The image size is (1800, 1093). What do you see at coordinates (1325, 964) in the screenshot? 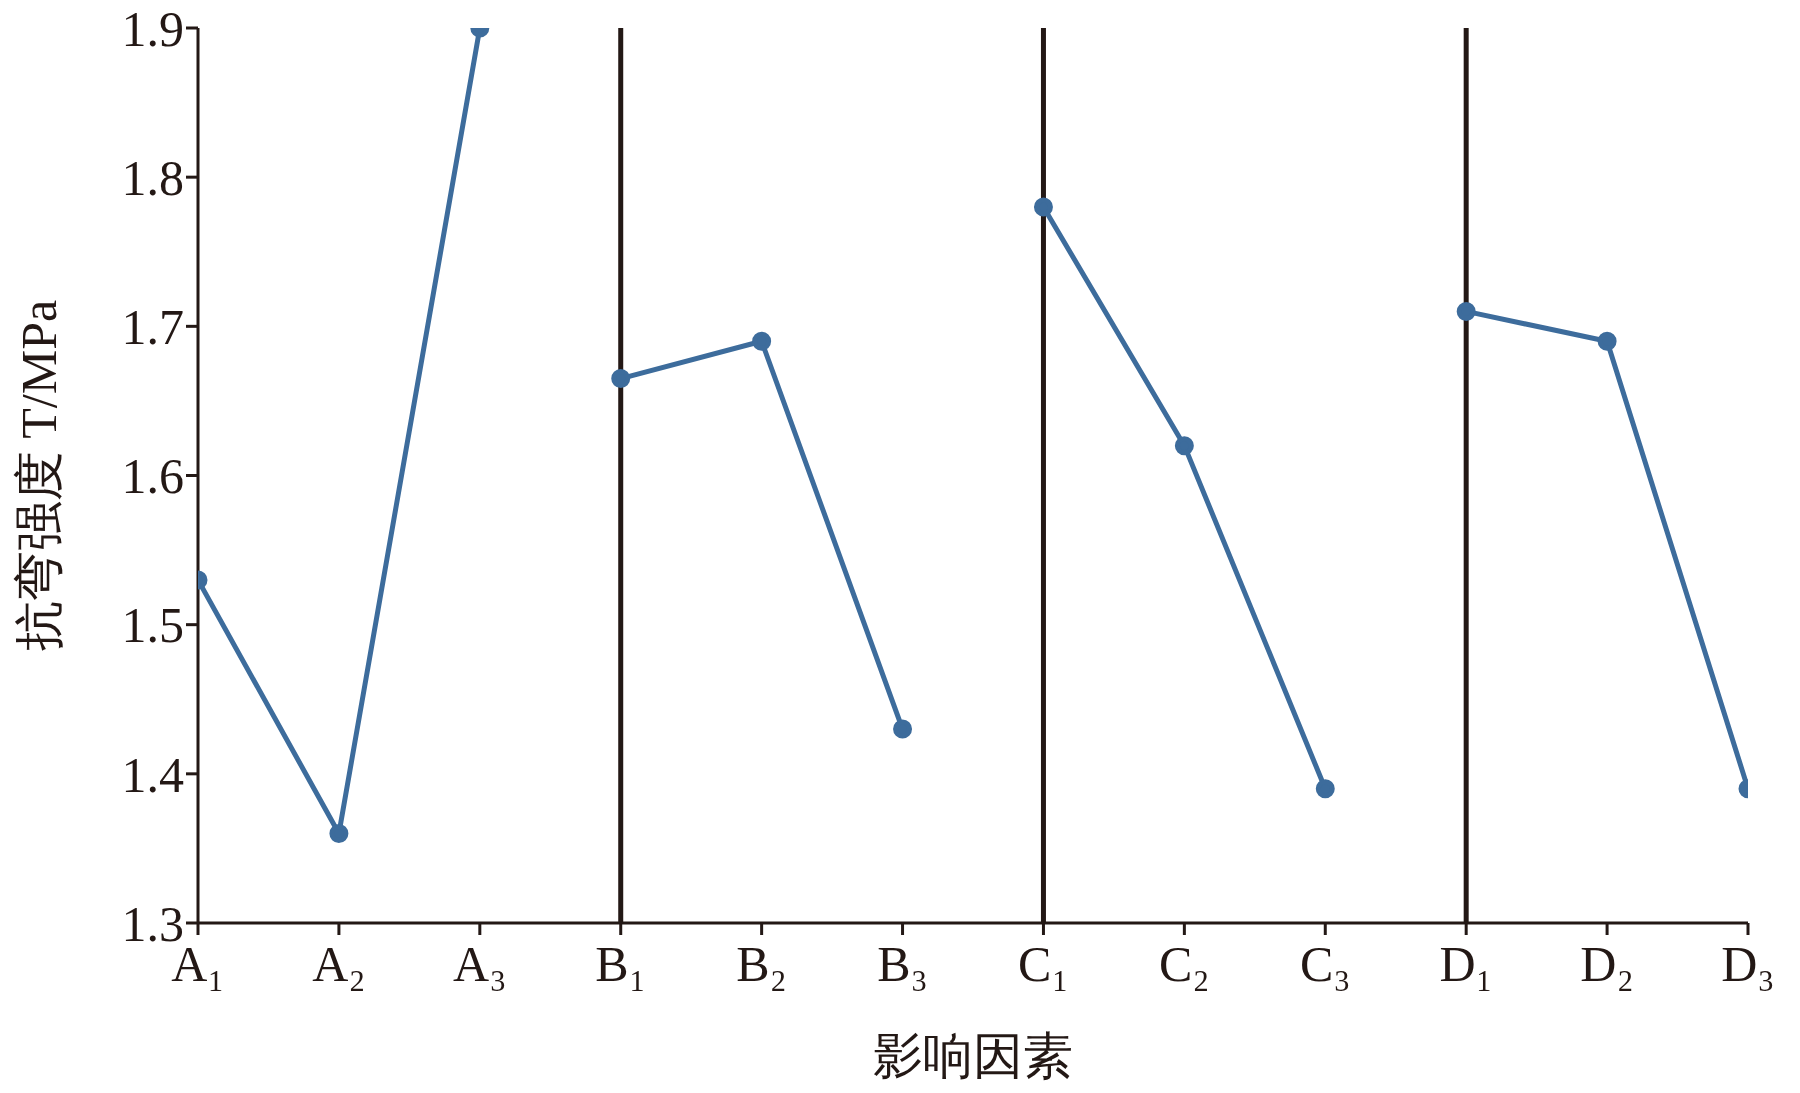
I see `x-tick-label: C₃` at bounding box center [1325, 964].